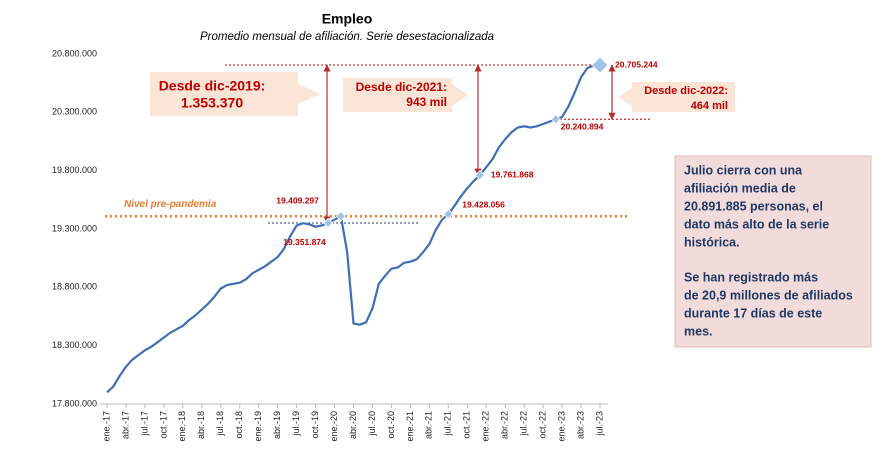 Image resolution: width=886 pixels, height=451 pixels. What do you see at coordinates (391, 425) in the screenshot?
I see `x-tick-label: oct.-20` at bounding box center [391, 425].